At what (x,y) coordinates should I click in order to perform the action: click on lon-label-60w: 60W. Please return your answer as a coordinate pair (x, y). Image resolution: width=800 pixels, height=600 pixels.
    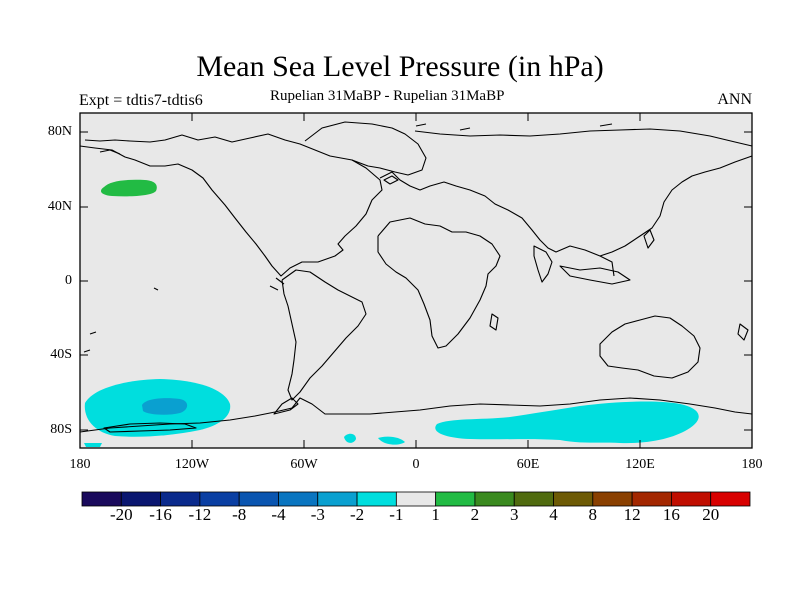
    Looking at the image, I should click on (304, 464).